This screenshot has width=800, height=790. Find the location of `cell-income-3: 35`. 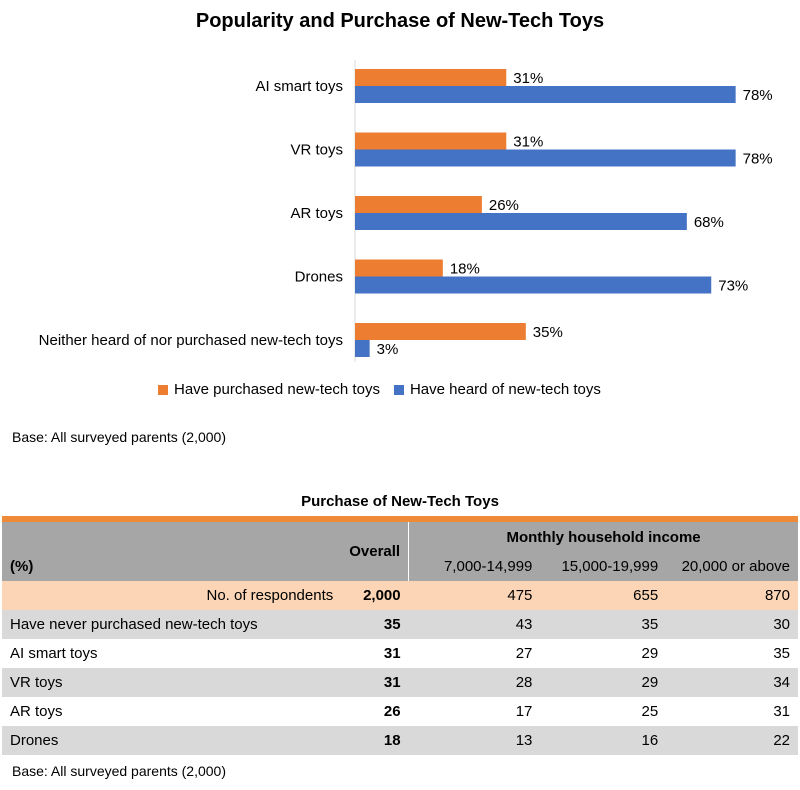

cell-income-3: 35 is located at coordinates (732, 653).